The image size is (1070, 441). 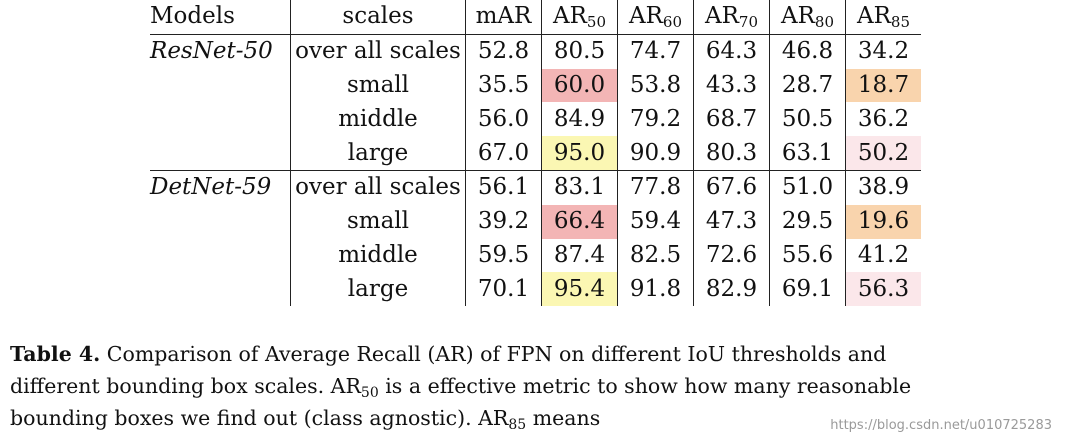 What do you see at coordinates (883, 119) in the screenshot?
I see `value-cell: 36.2` at bounding box center [883, 119].